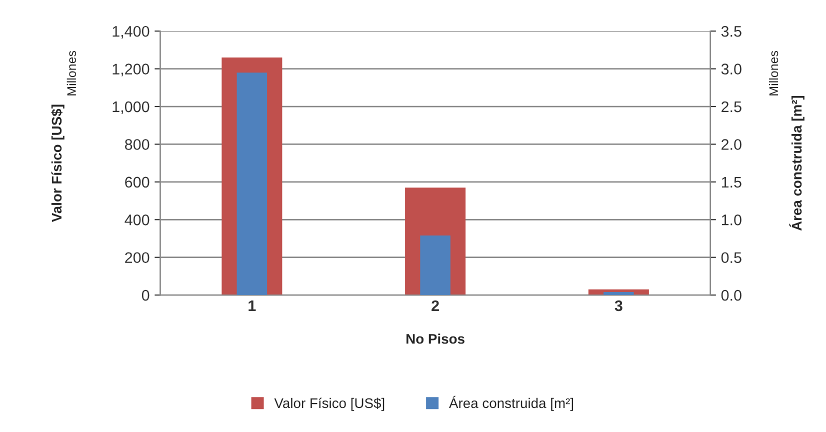 The width and height of the screenshot is (826, 432). What do you see at coordinates (329, 404) in the screenshot?
I see `legend-label: Valor Físico [US$]` at bounding box center [329, 404].